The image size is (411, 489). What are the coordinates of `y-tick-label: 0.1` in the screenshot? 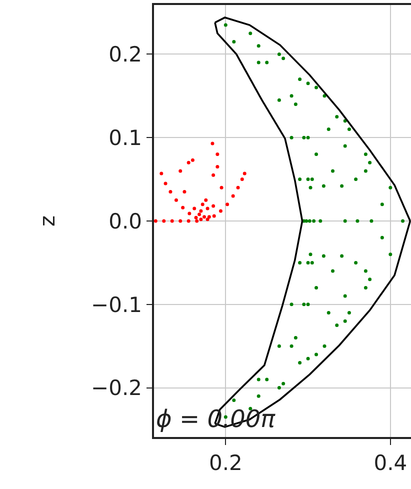 It's located at (125, 138).